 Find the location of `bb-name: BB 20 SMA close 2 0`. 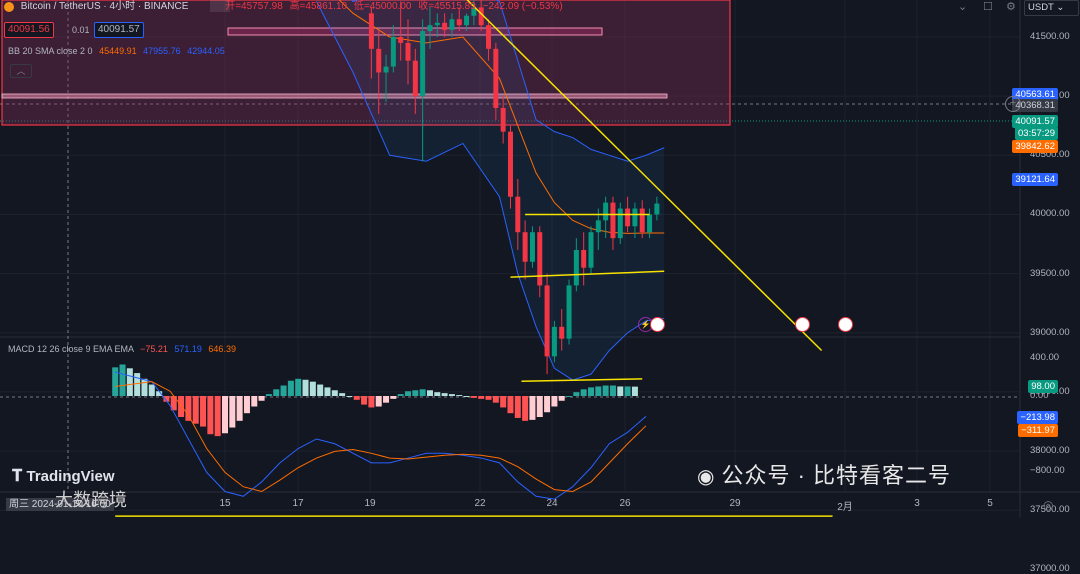

bb-name: BB 20 SMA close 2 0 is located at coordinates (50, 51).